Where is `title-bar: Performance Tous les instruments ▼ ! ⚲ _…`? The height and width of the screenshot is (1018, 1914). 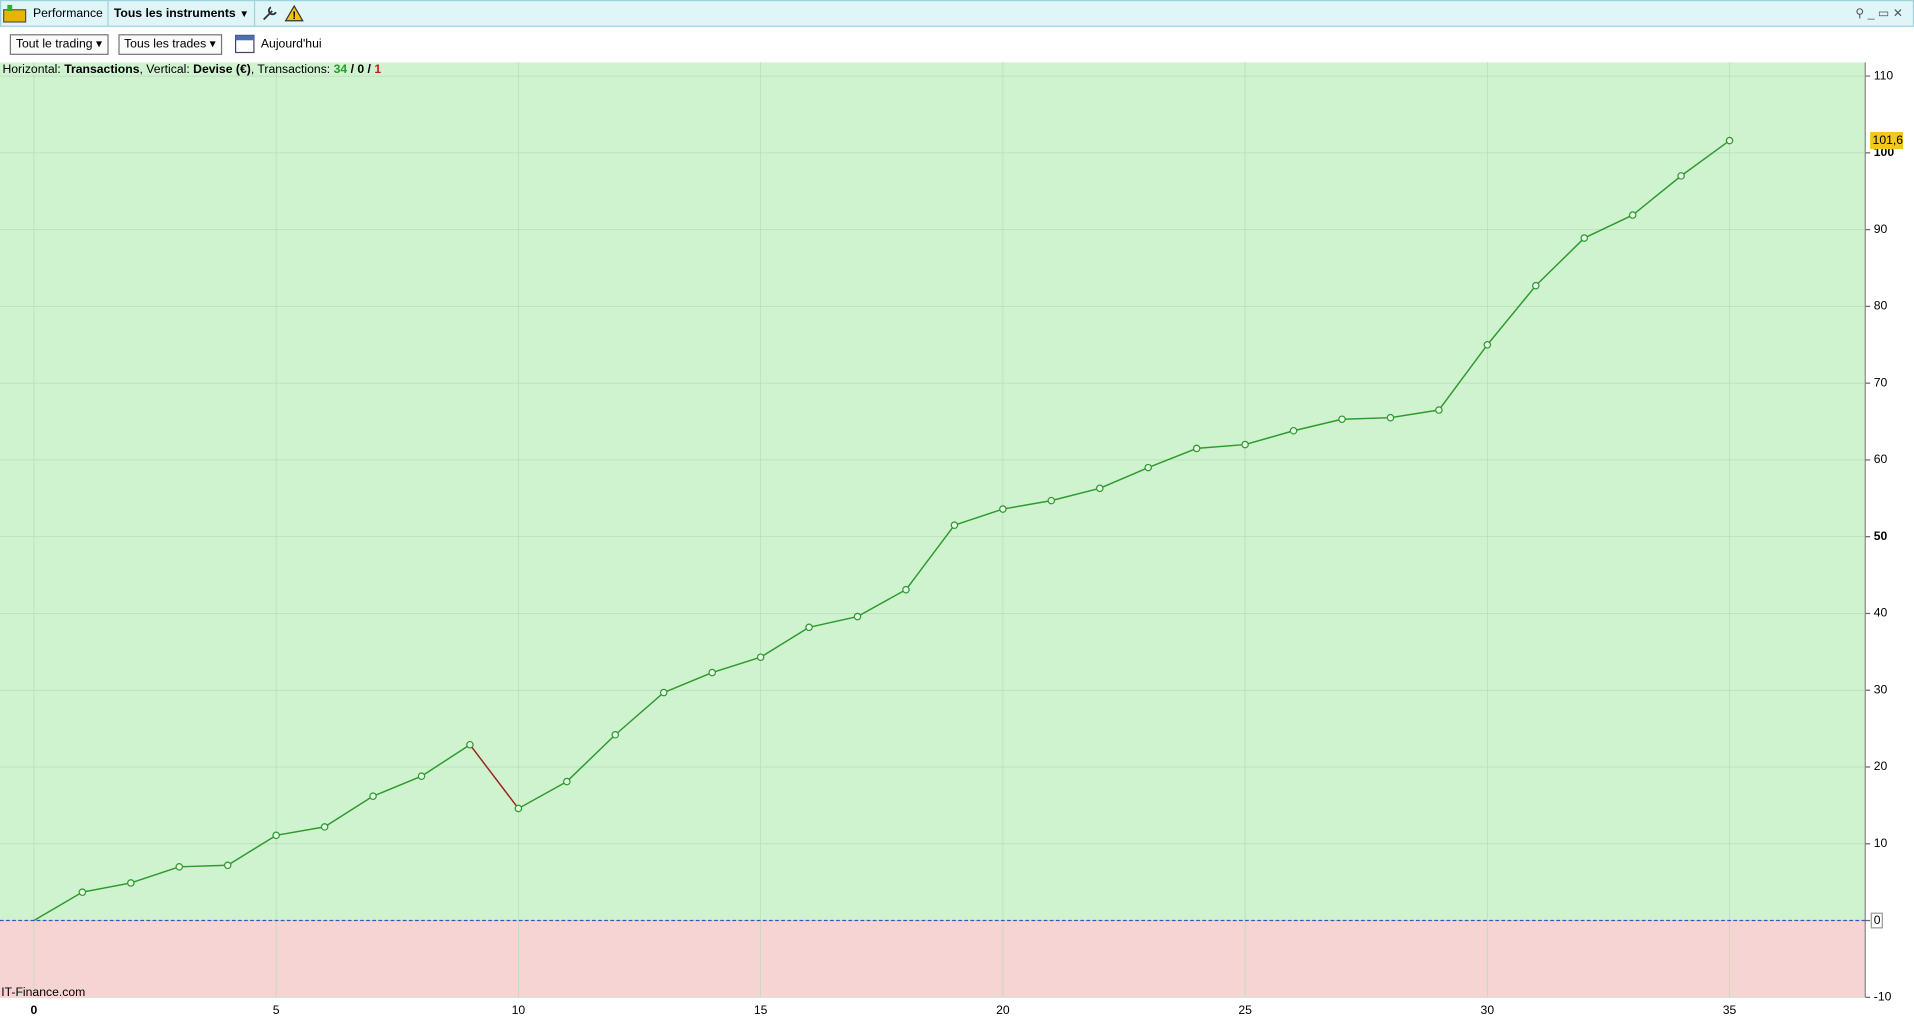
title-bar: Performance Tous les instruments ▼ ! ⚲ _… is located at coordinates (957, 13).